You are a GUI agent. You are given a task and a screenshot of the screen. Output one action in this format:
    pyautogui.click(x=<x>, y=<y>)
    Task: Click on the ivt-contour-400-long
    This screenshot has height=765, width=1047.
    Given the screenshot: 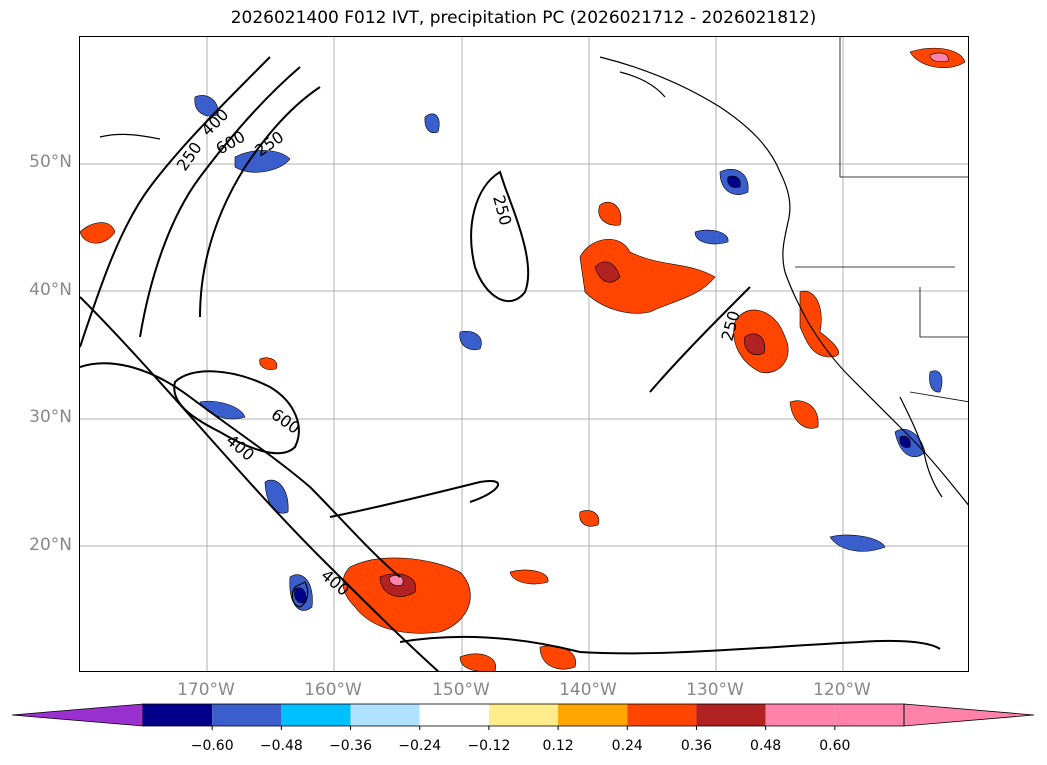 What is the action you would take?
    pyautogui.click(x=240, y=470)
    